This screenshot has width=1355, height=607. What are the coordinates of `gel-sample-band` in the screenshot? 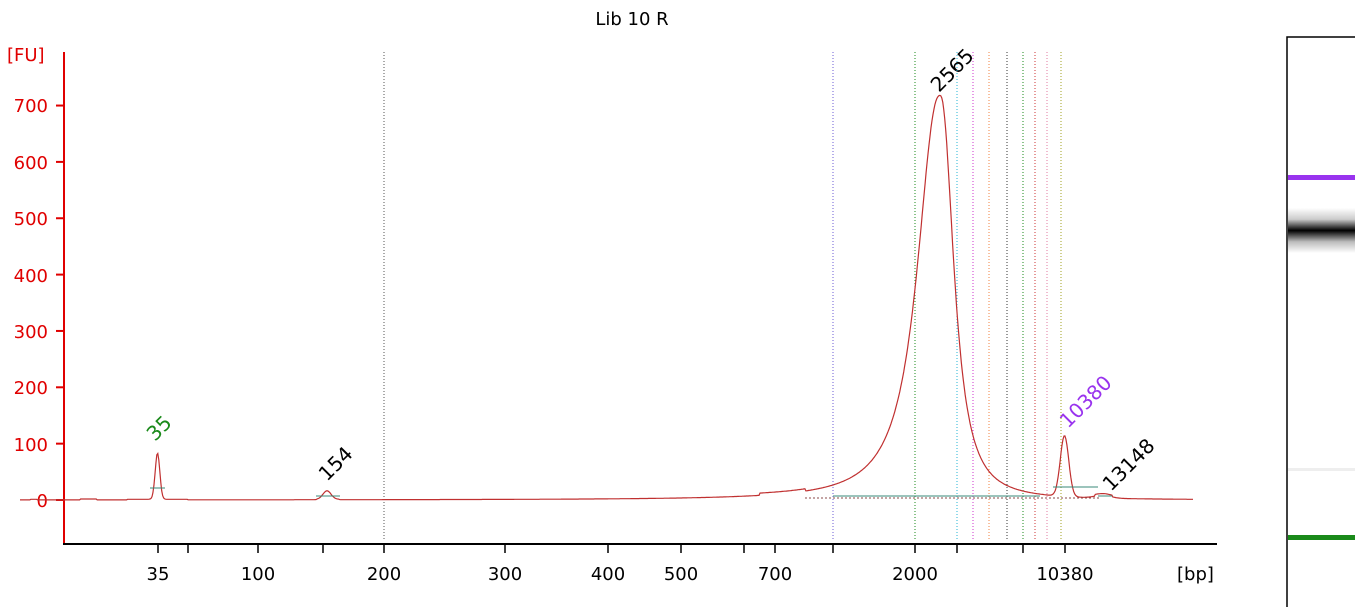 It's located at (1321, 230).